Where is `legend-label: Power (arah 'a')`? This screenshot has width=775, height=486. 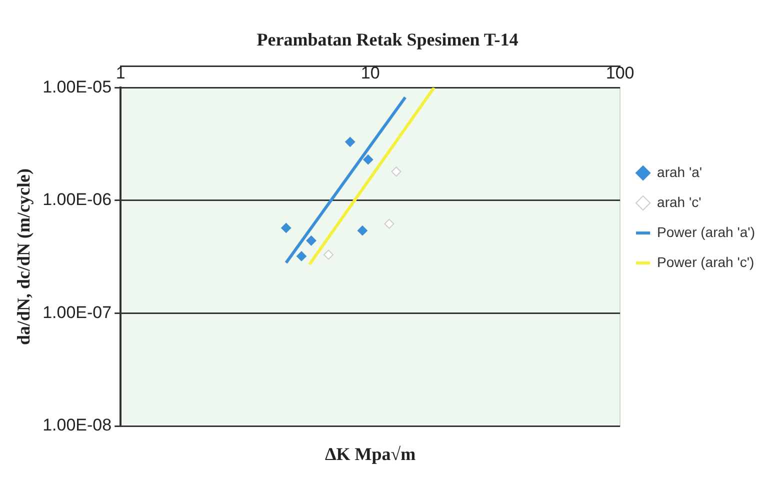
legend-label: Power (arah 'a') is located at coordinates (706, 232).